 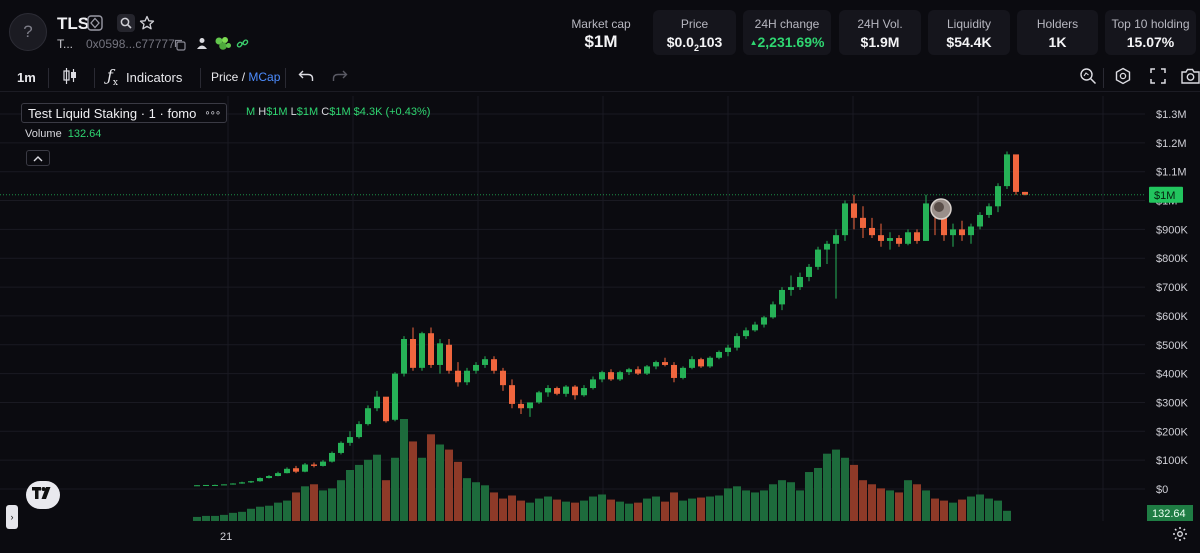 I want to click on link-icon, so click(x=242, y=43).